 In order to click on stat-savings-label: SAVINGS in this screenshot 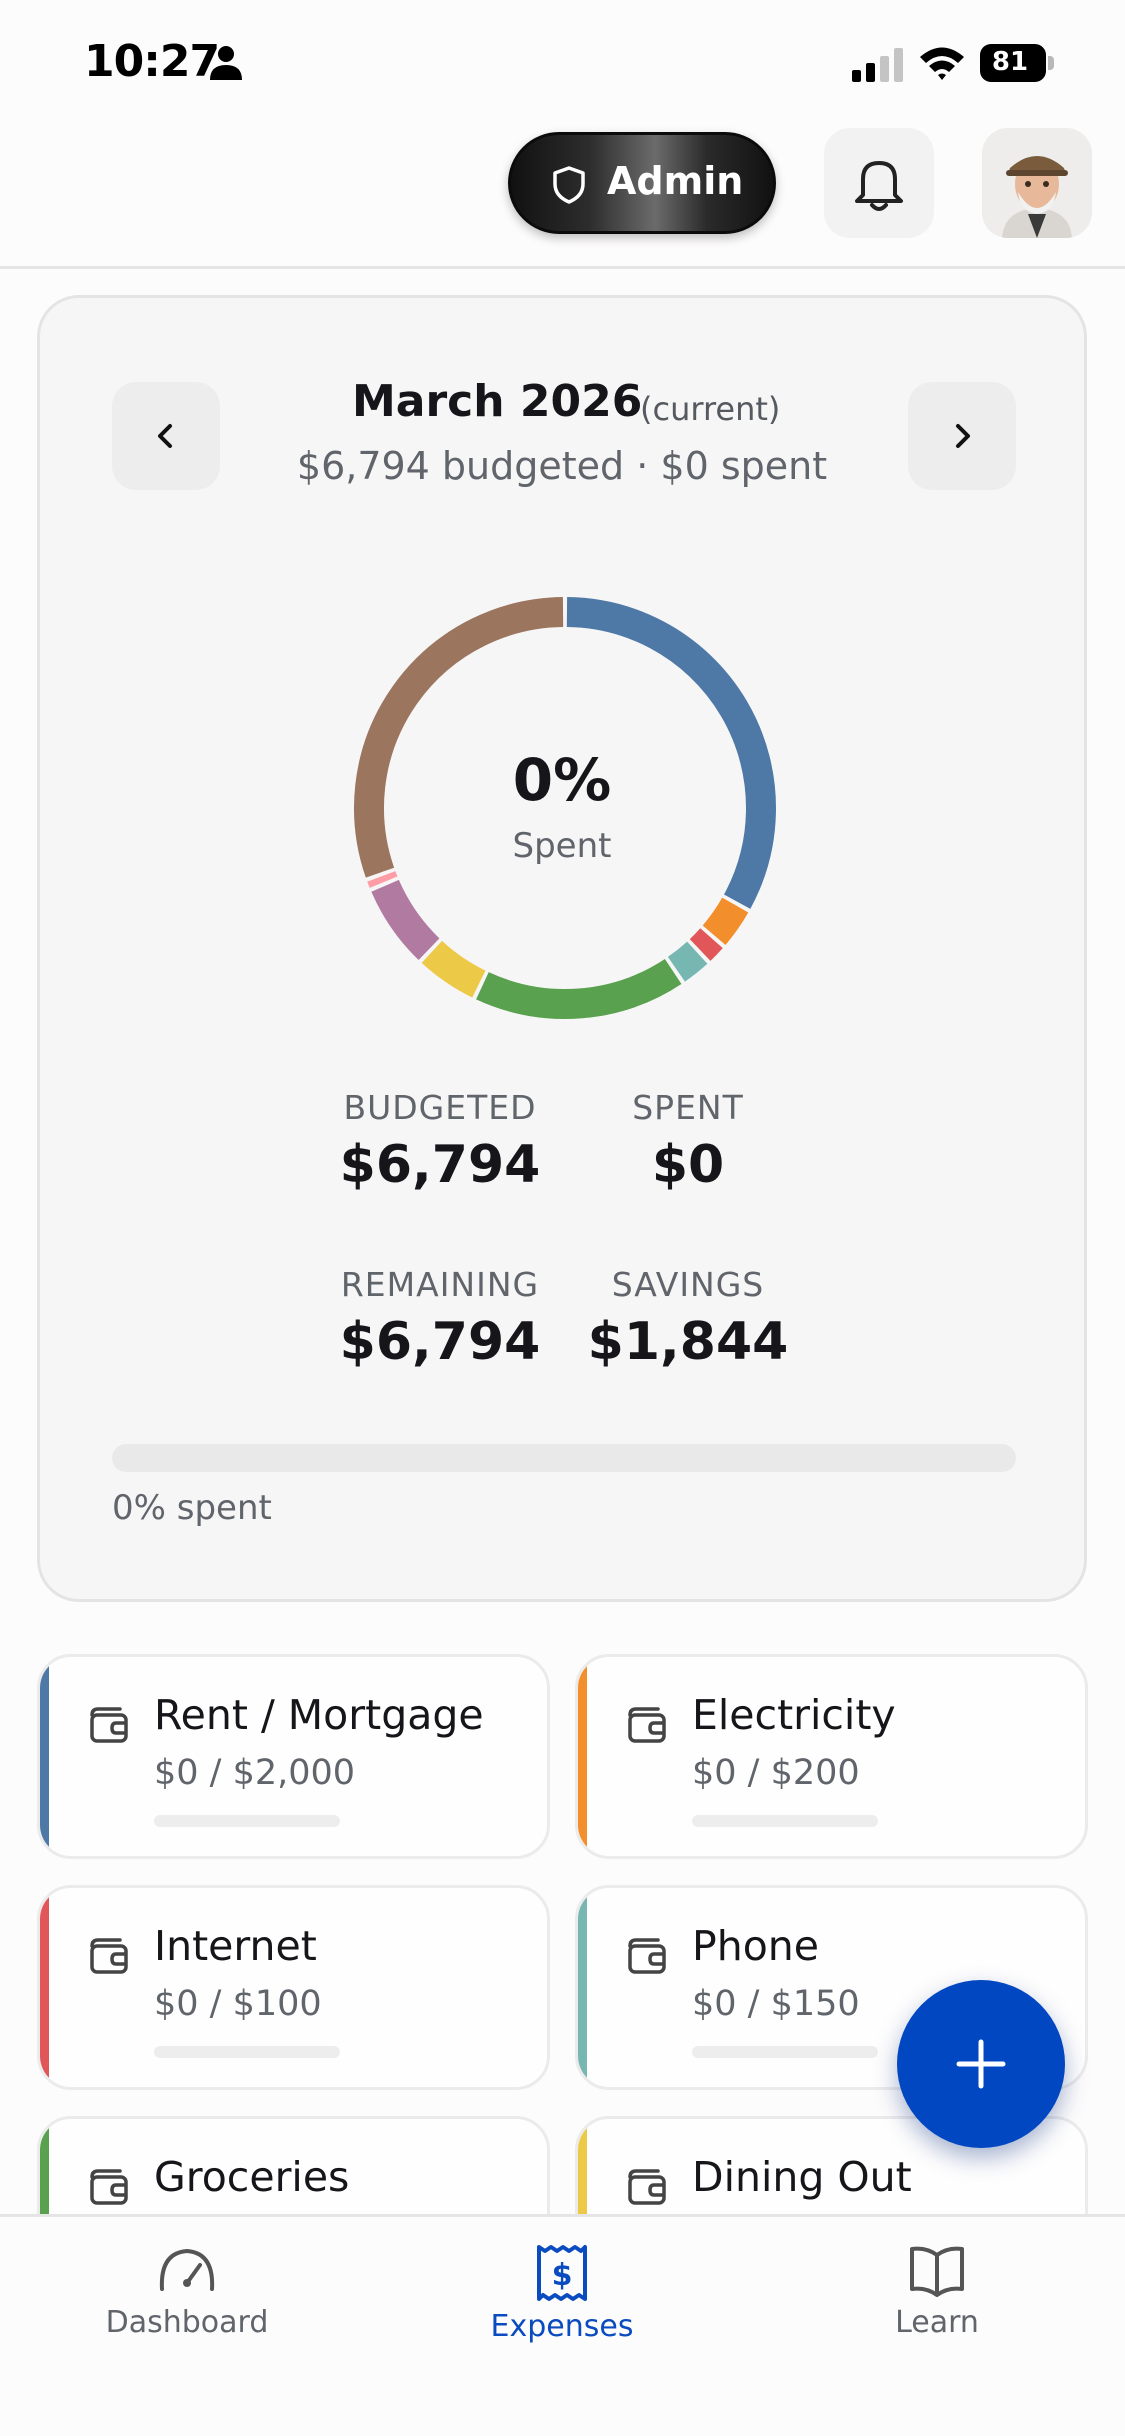, I will do `click(688, 1284)`.